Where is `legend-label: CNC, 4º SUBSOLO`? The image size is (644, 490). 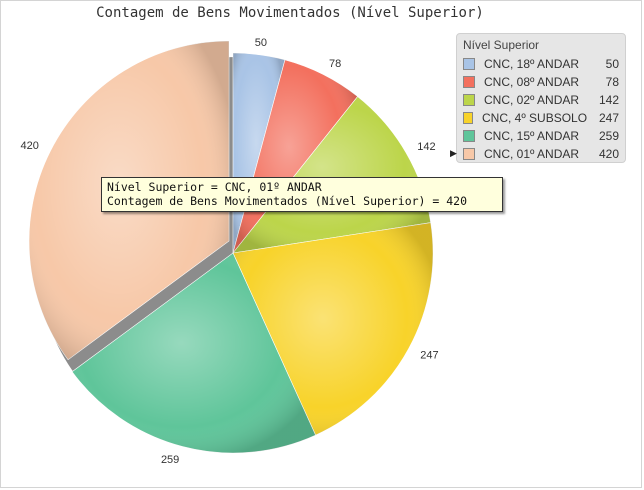
legend-label: CNC, 4º SUBSOLO is located at coordinates (534, 118).